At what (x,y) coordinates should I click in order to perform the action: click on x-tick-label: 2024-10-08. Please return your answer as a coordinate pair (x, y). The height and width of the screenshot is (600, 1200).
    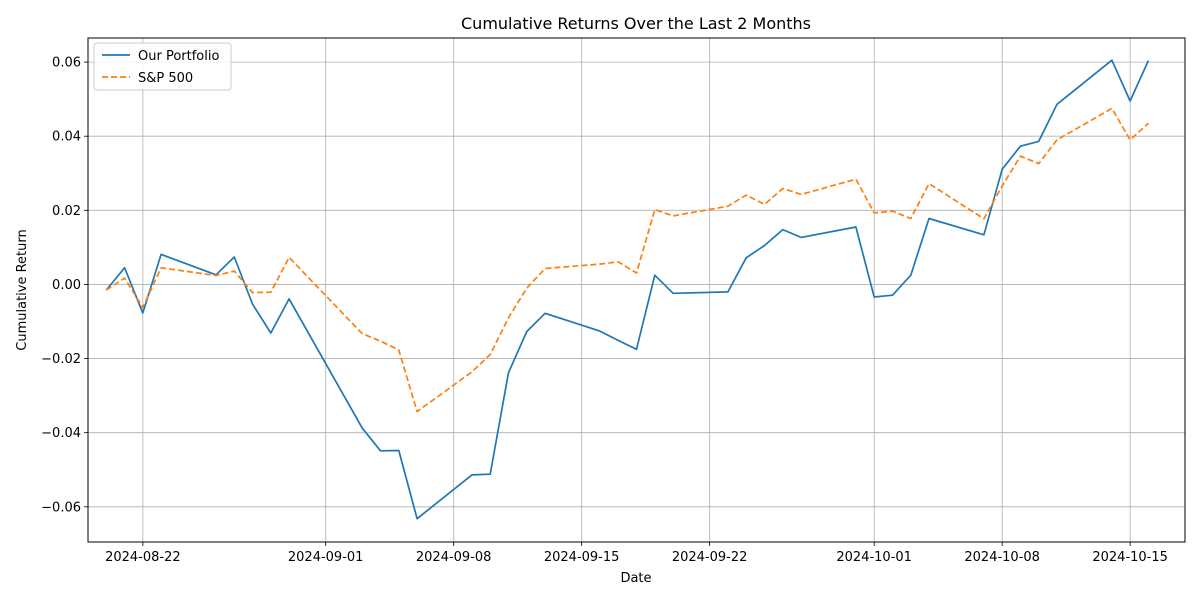
    Looking at the image, I should click on (1002, 557).